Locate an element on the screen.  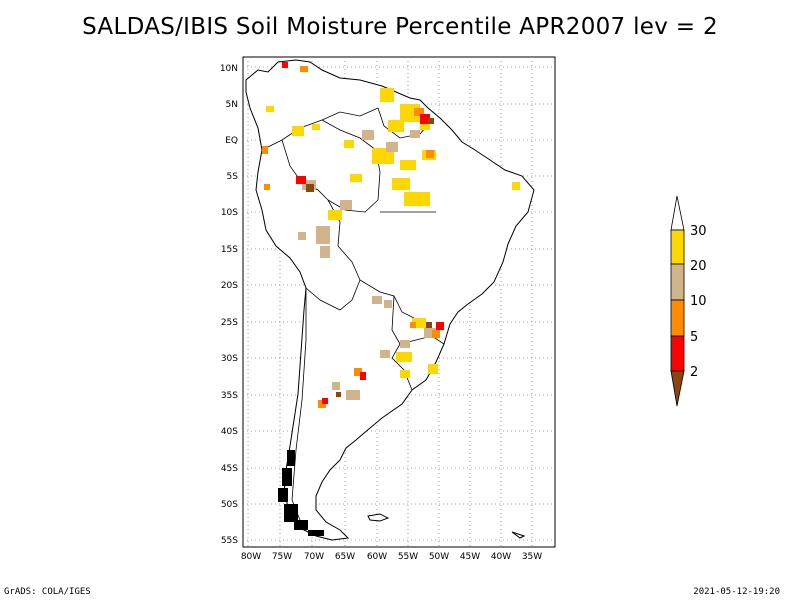
lat-label: EQ is located at coordinates (231, 141).